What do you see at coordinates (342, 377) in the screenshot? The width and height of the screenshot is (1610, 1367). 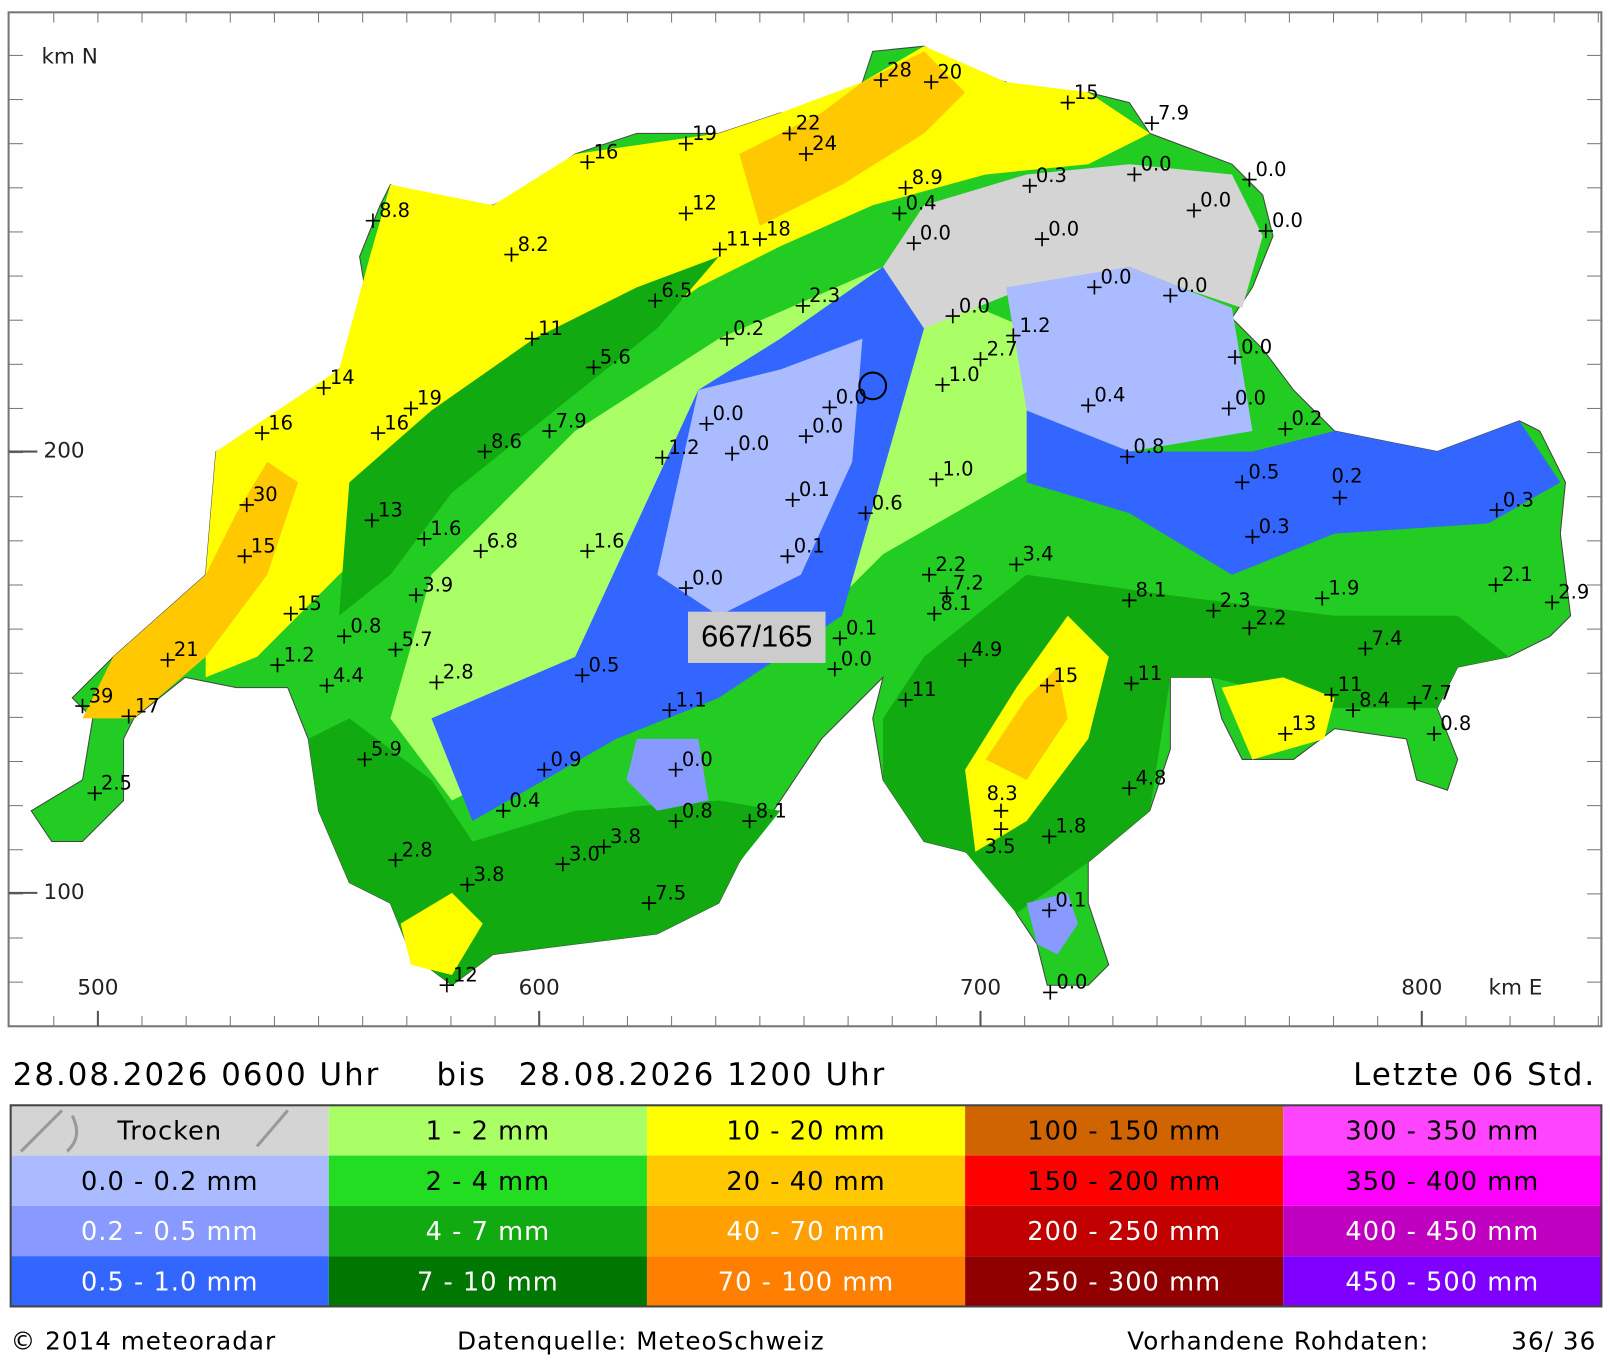 I see `station-value: 14` at bounding box center [342, 377].